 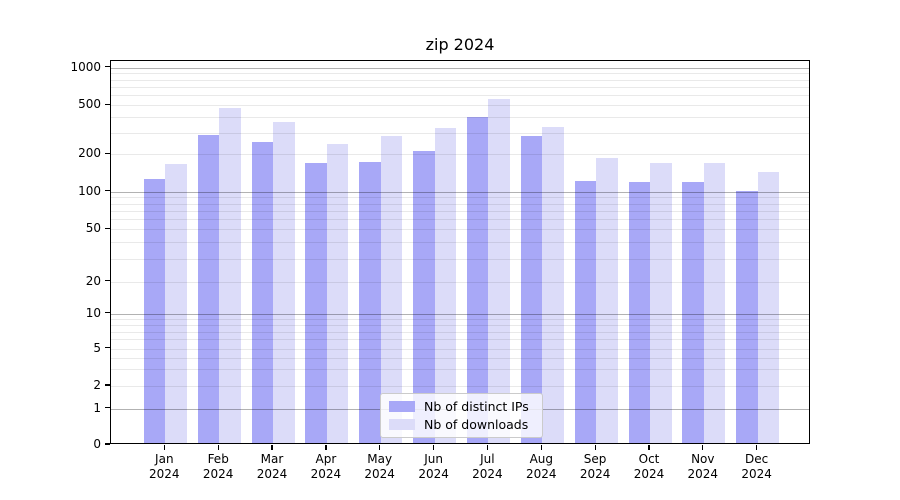 I want to click on bar-nb-of-distinct-ips-dec, so click(x=747, y=317).